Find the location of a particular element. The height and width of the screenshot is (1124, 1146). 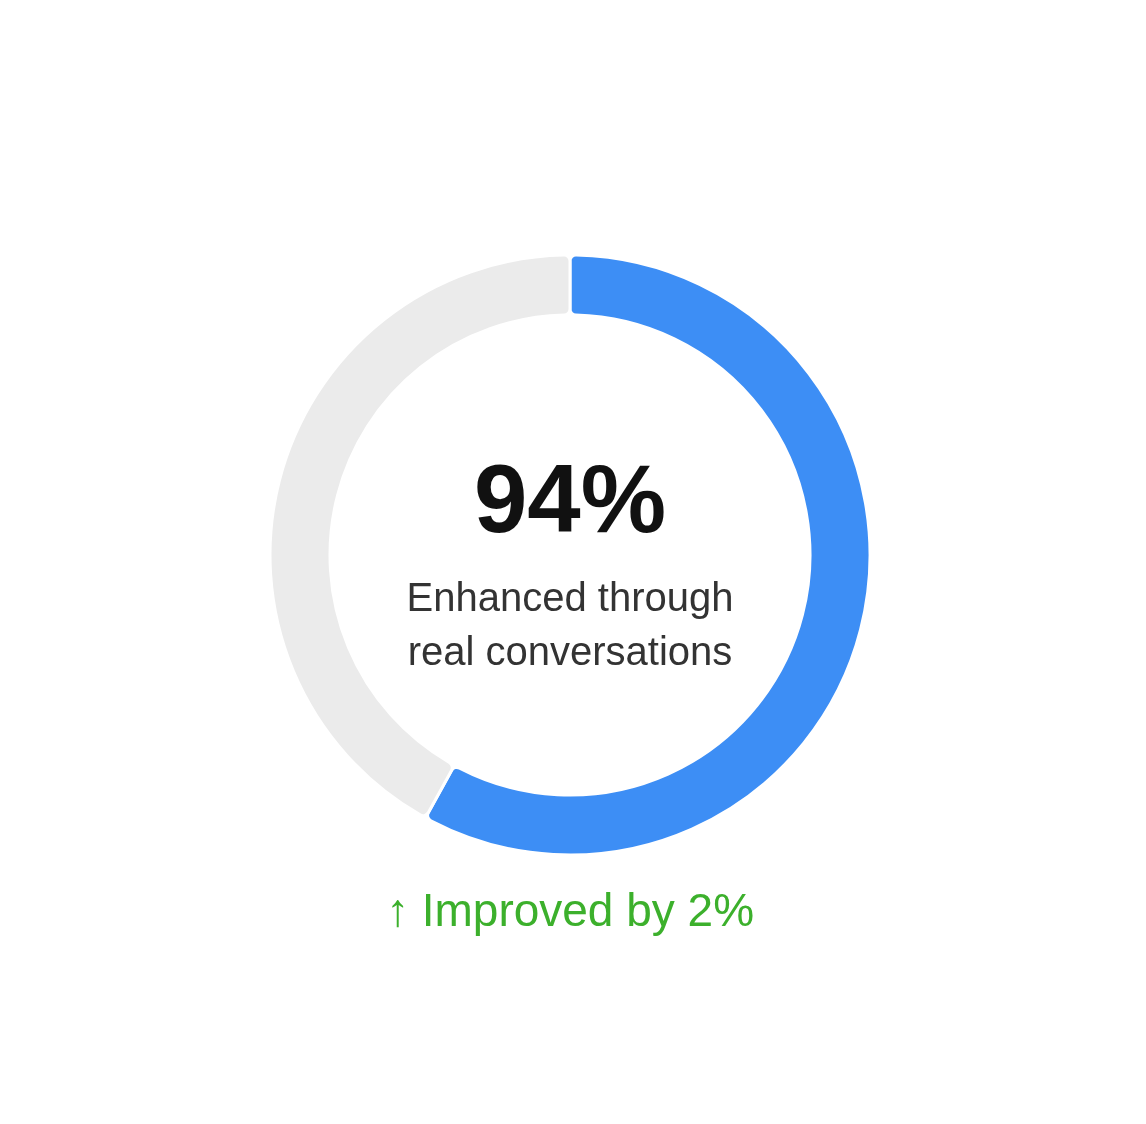

text: Enhanced through real conversations is located at coordinates (570, 624).